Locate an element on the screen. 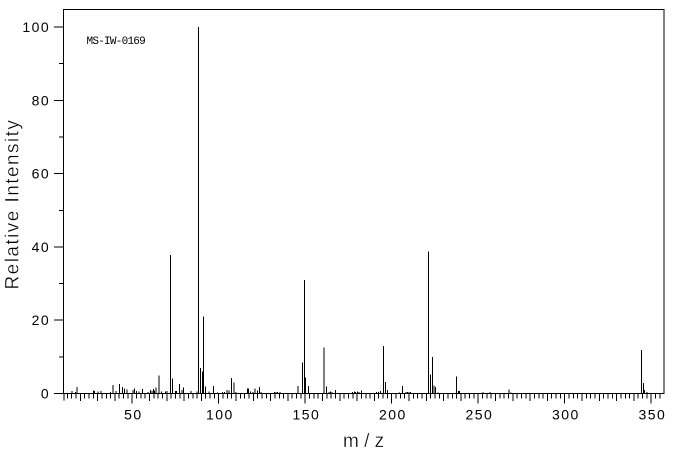 This screenshot has width=676, height=455. svg-text: 80 is located at coordinates (41, 100).